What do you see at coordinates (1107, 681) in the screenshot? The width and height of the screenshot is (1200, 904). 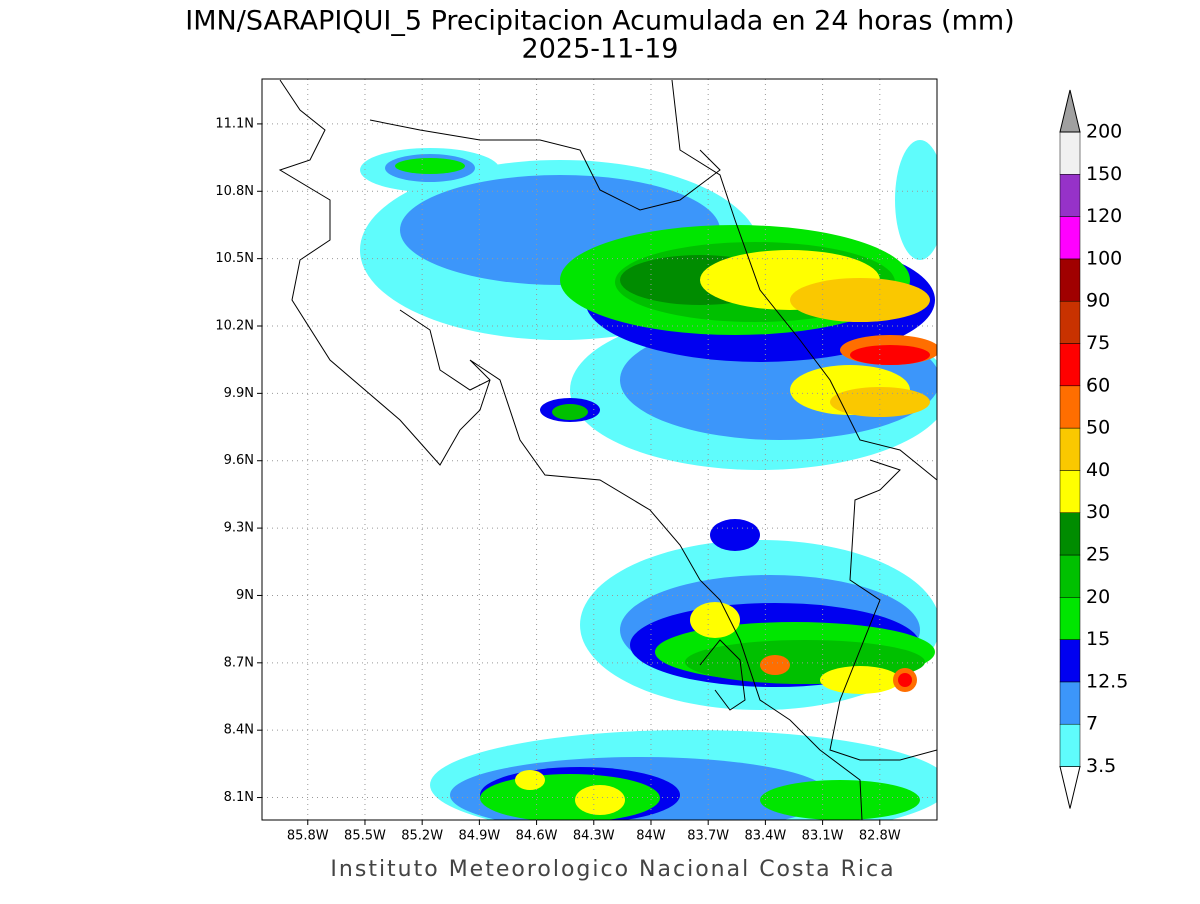 I see `colorbar-label: 12.5` at bounding box center [1107, 681].